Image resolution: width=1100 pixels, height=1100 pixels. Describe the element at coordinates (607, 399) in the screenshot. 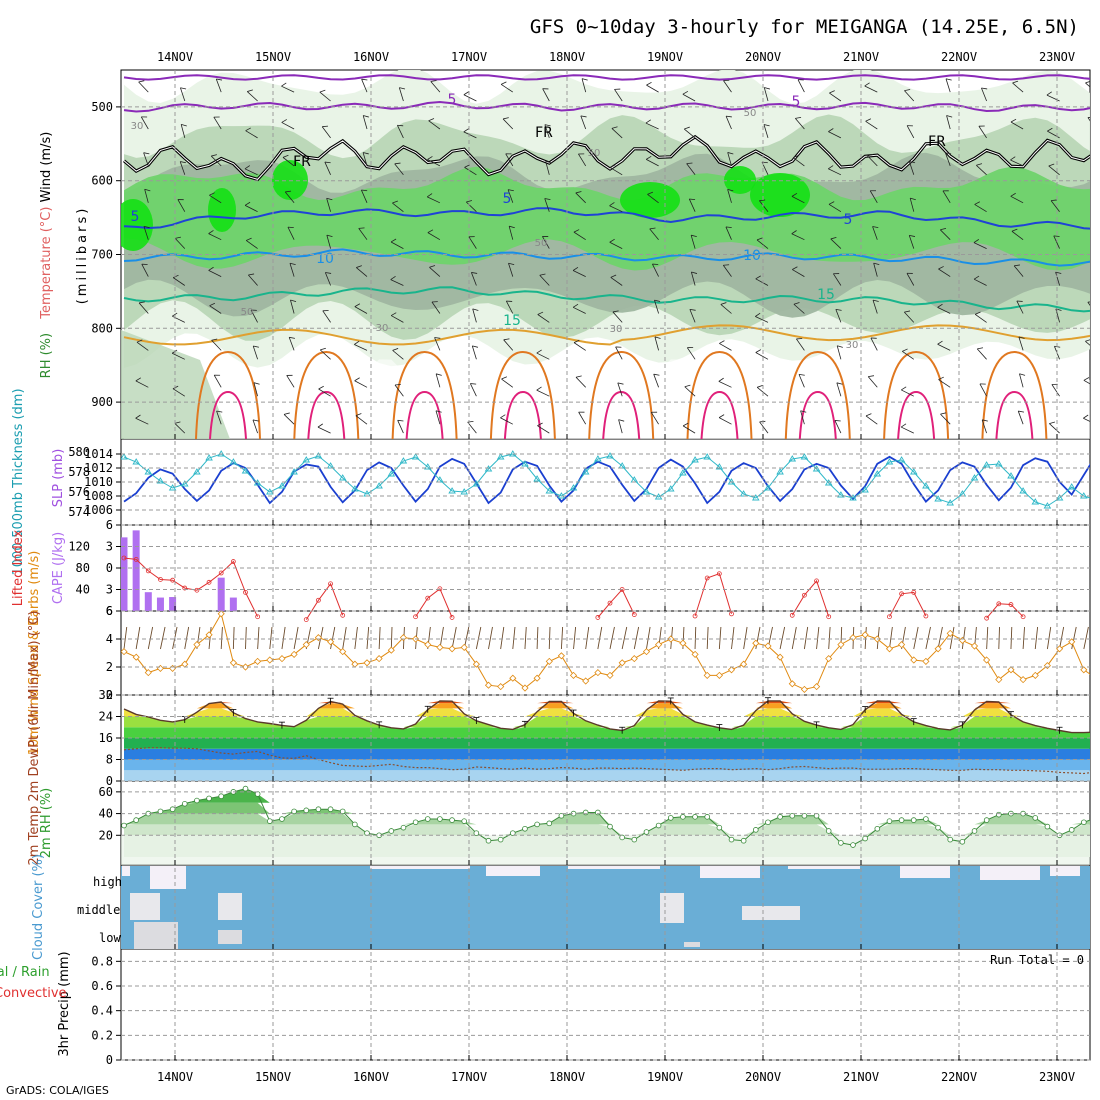

I see `rh-low-clear` at that location.